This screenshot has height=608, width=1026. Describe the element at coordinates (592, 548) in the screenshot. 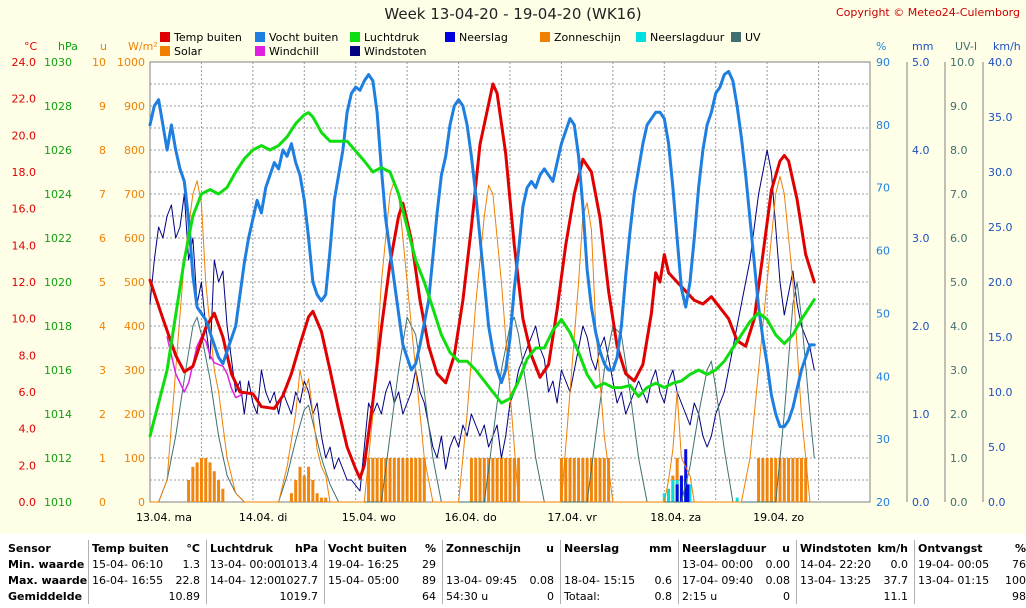

I see `stats-column-title: Neerslag` at that location.